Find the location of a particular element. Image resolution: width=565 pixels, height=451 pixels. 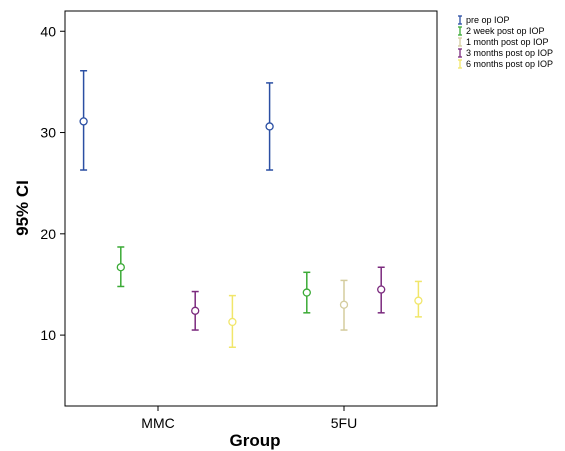

y-tick-label: 20 is located at coordinates (48, 234).